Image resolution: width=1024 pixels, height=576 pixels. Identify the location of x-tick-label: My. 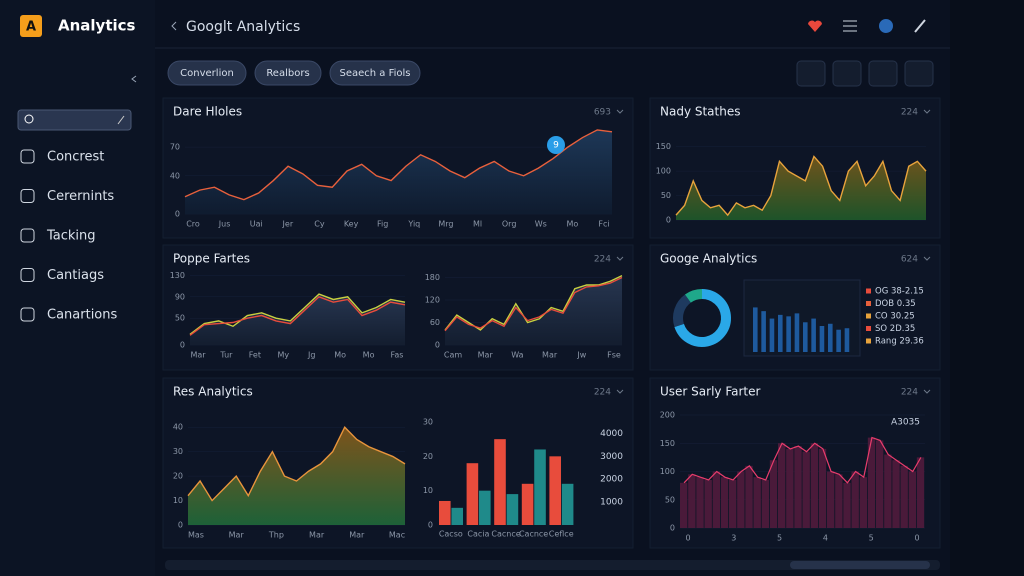
(283, 355).